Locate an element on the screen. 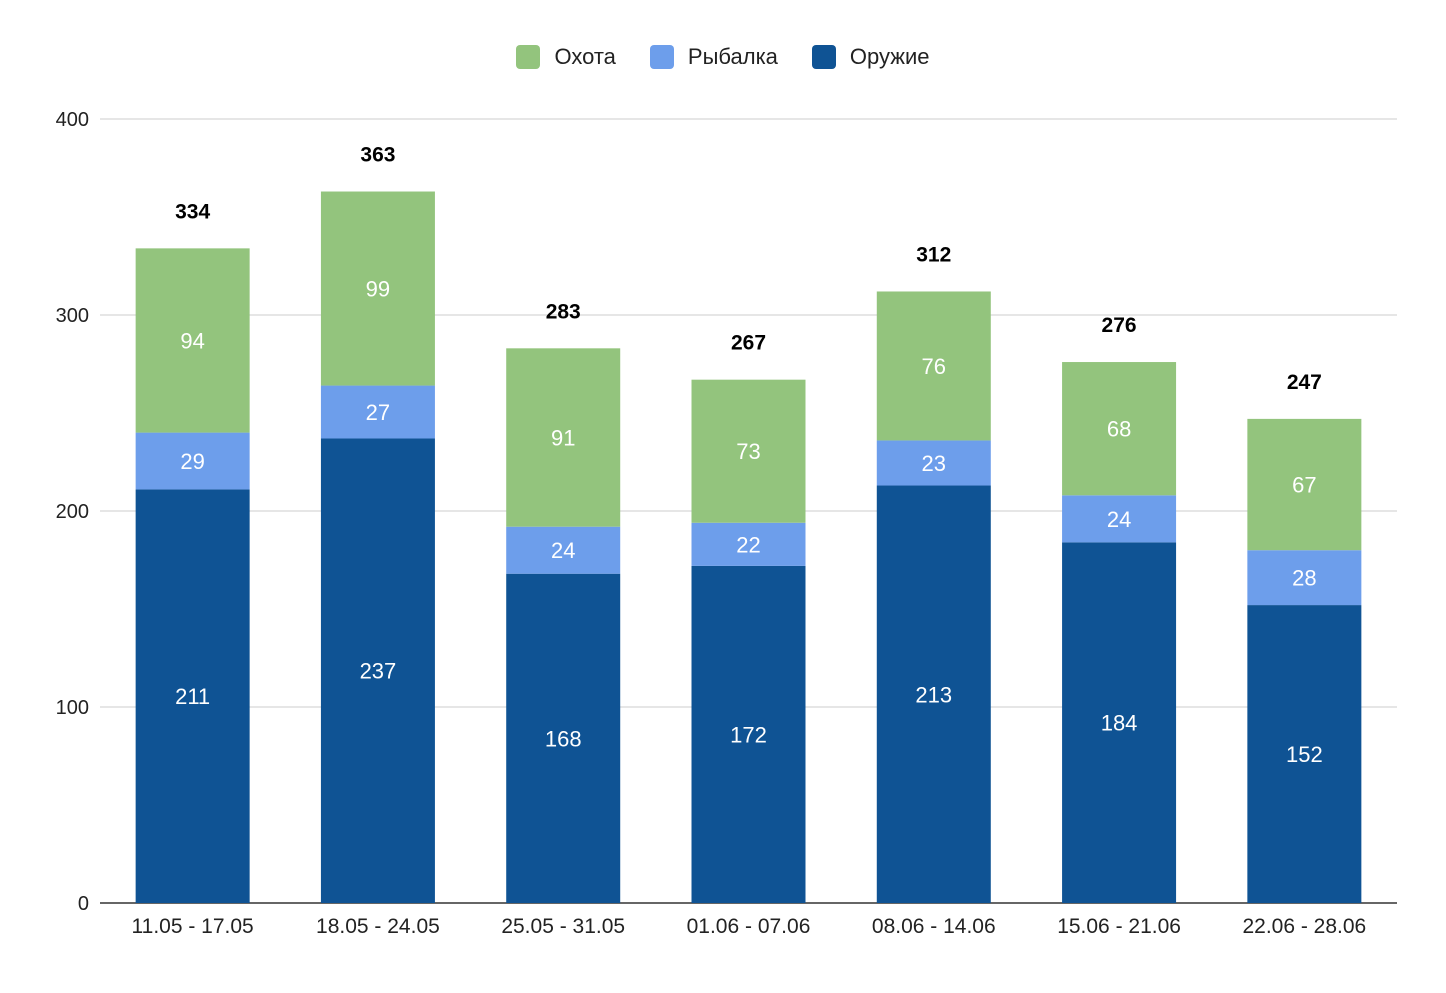 This screenshot has width=1446, height=993. data-label: 152 is located at coordinates (1304, 754).